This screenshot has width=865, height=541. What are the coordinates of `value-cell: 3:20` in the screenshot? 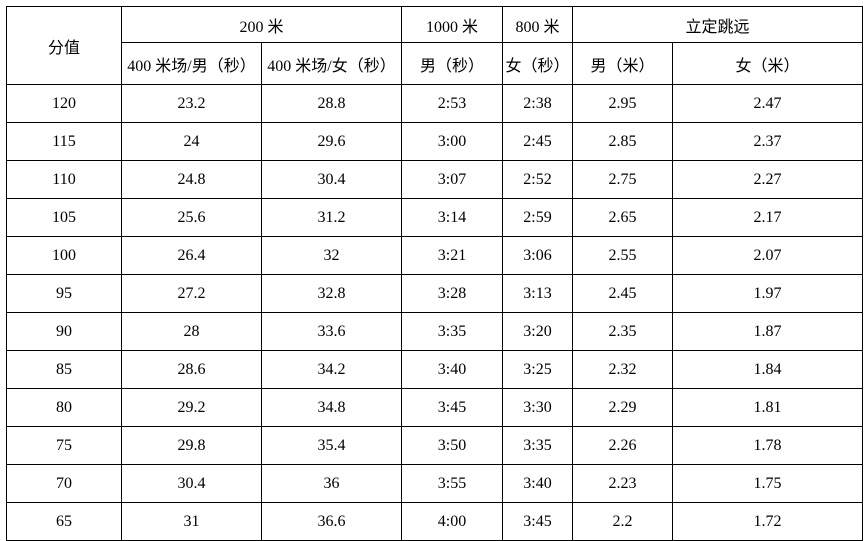 It's located at (538, 331).